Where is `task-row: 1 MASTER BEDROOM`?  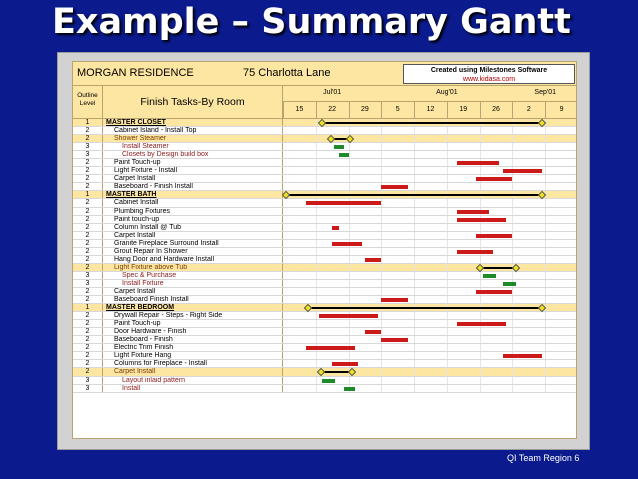 task-row: 1 MASTER BEDROOM is located at coordinates (324, 308).